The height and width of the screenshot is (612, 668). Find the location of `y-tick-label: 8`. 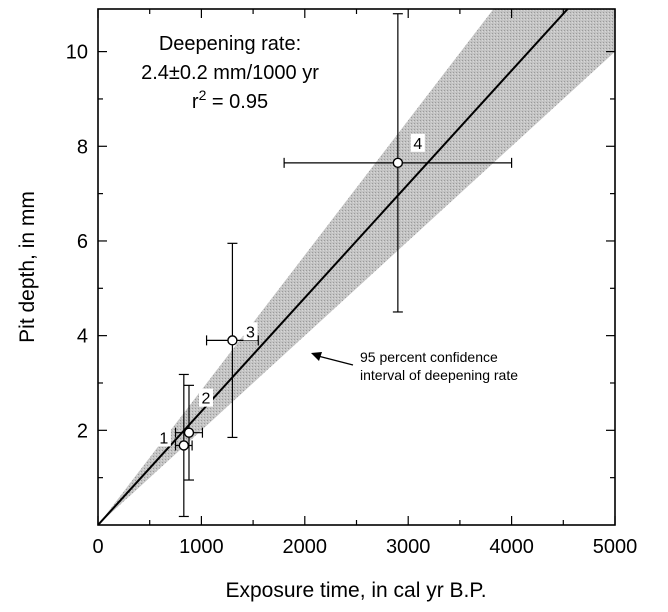

y-tick-label: 8 is located at coordinates (82, 147).